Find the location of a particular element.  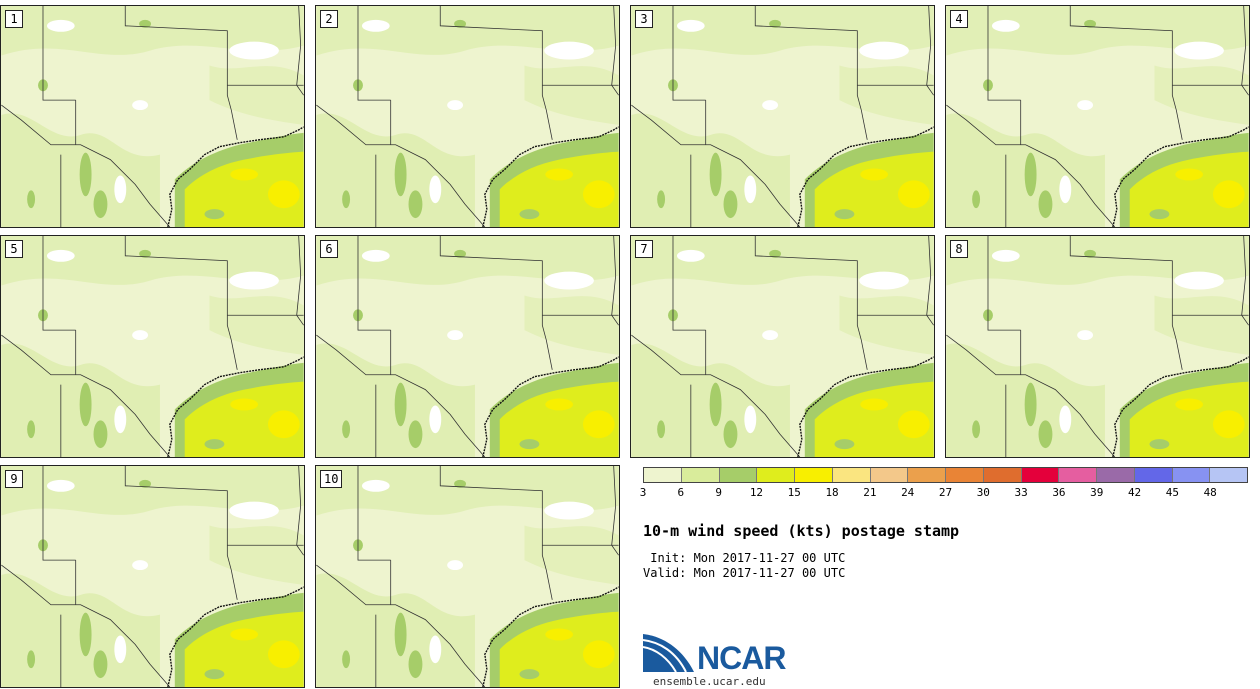

colorbar-tick-label: 36 is located at coordinates (1059, 492).